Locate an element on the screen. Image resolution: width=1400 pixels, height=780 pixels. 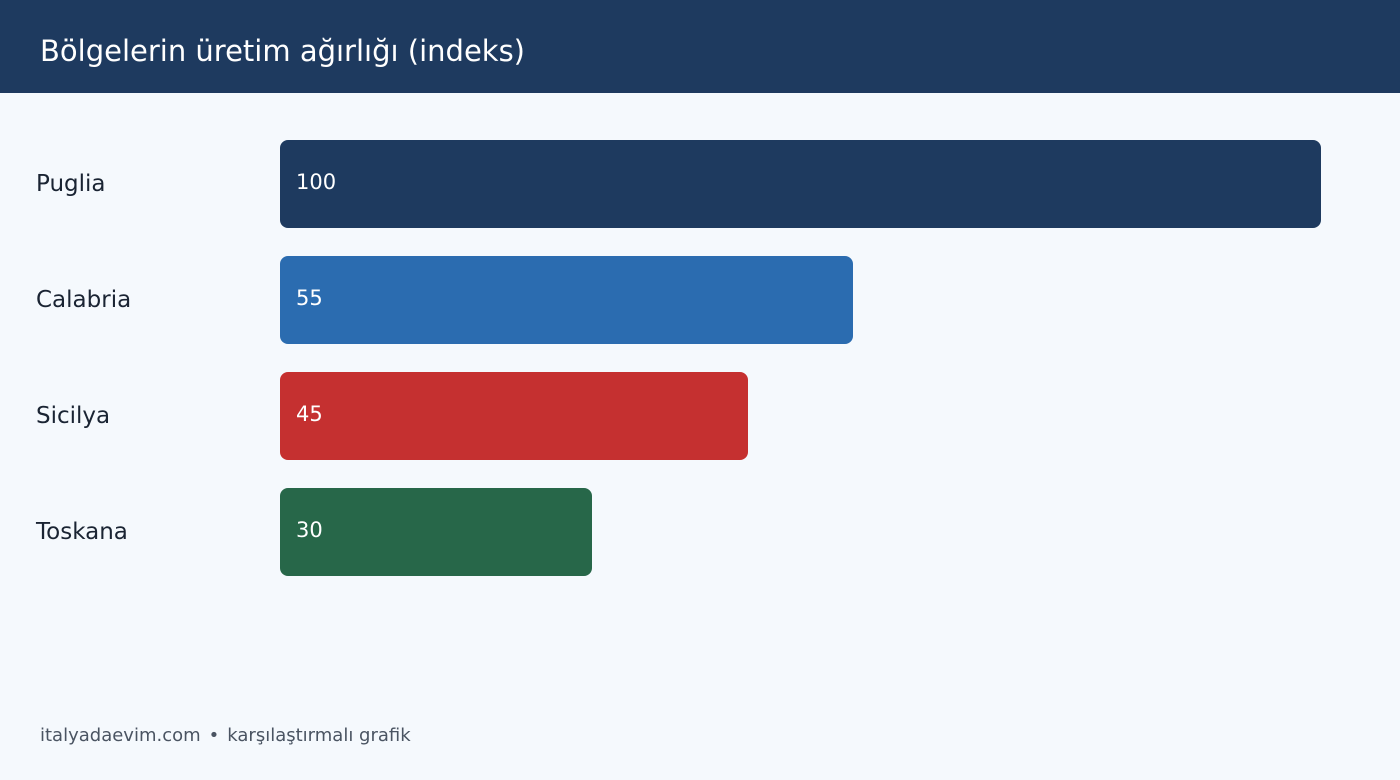
bar-row: Sicilya 45 is located at coordinates (700, 416).